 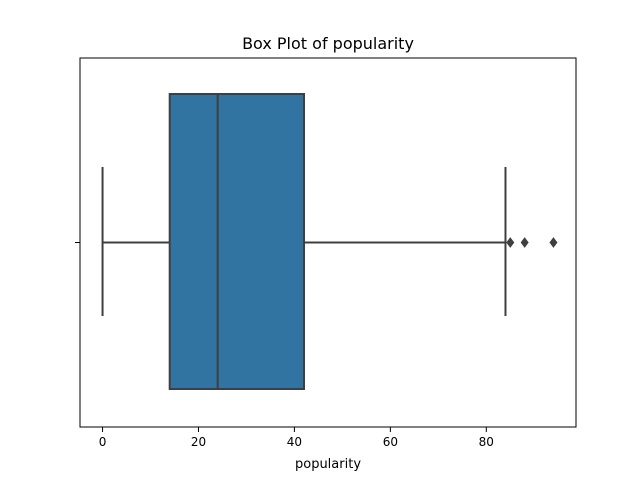 What do you see at coordinates (237, 241) in the screenshot?
I see `iqr-box` at bounding box center [237, 241].